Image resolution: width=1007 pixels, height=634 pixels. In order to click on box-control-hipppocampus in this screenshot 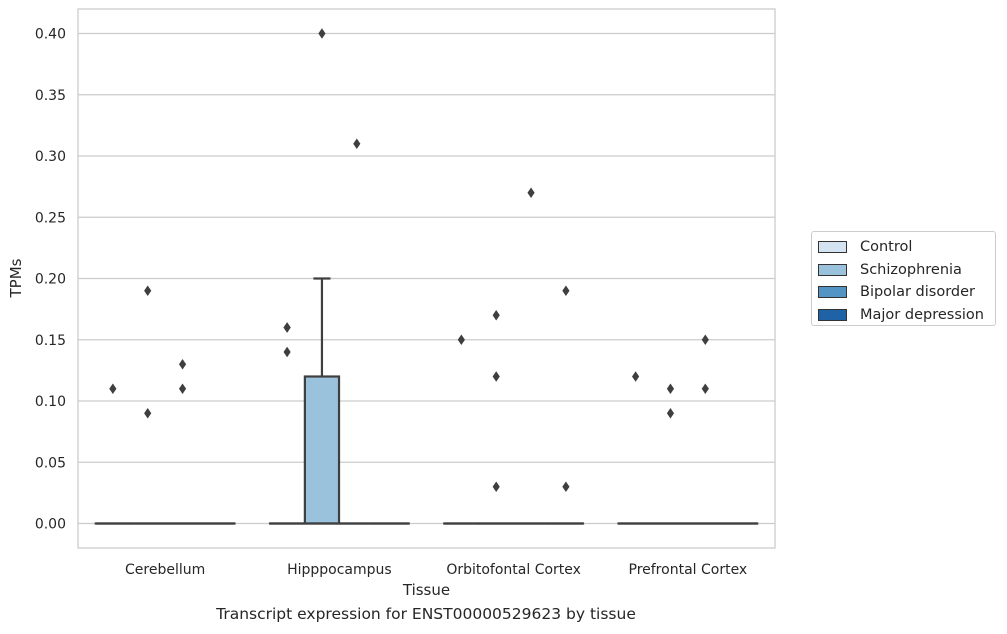, I will do `click(287, 423)`.